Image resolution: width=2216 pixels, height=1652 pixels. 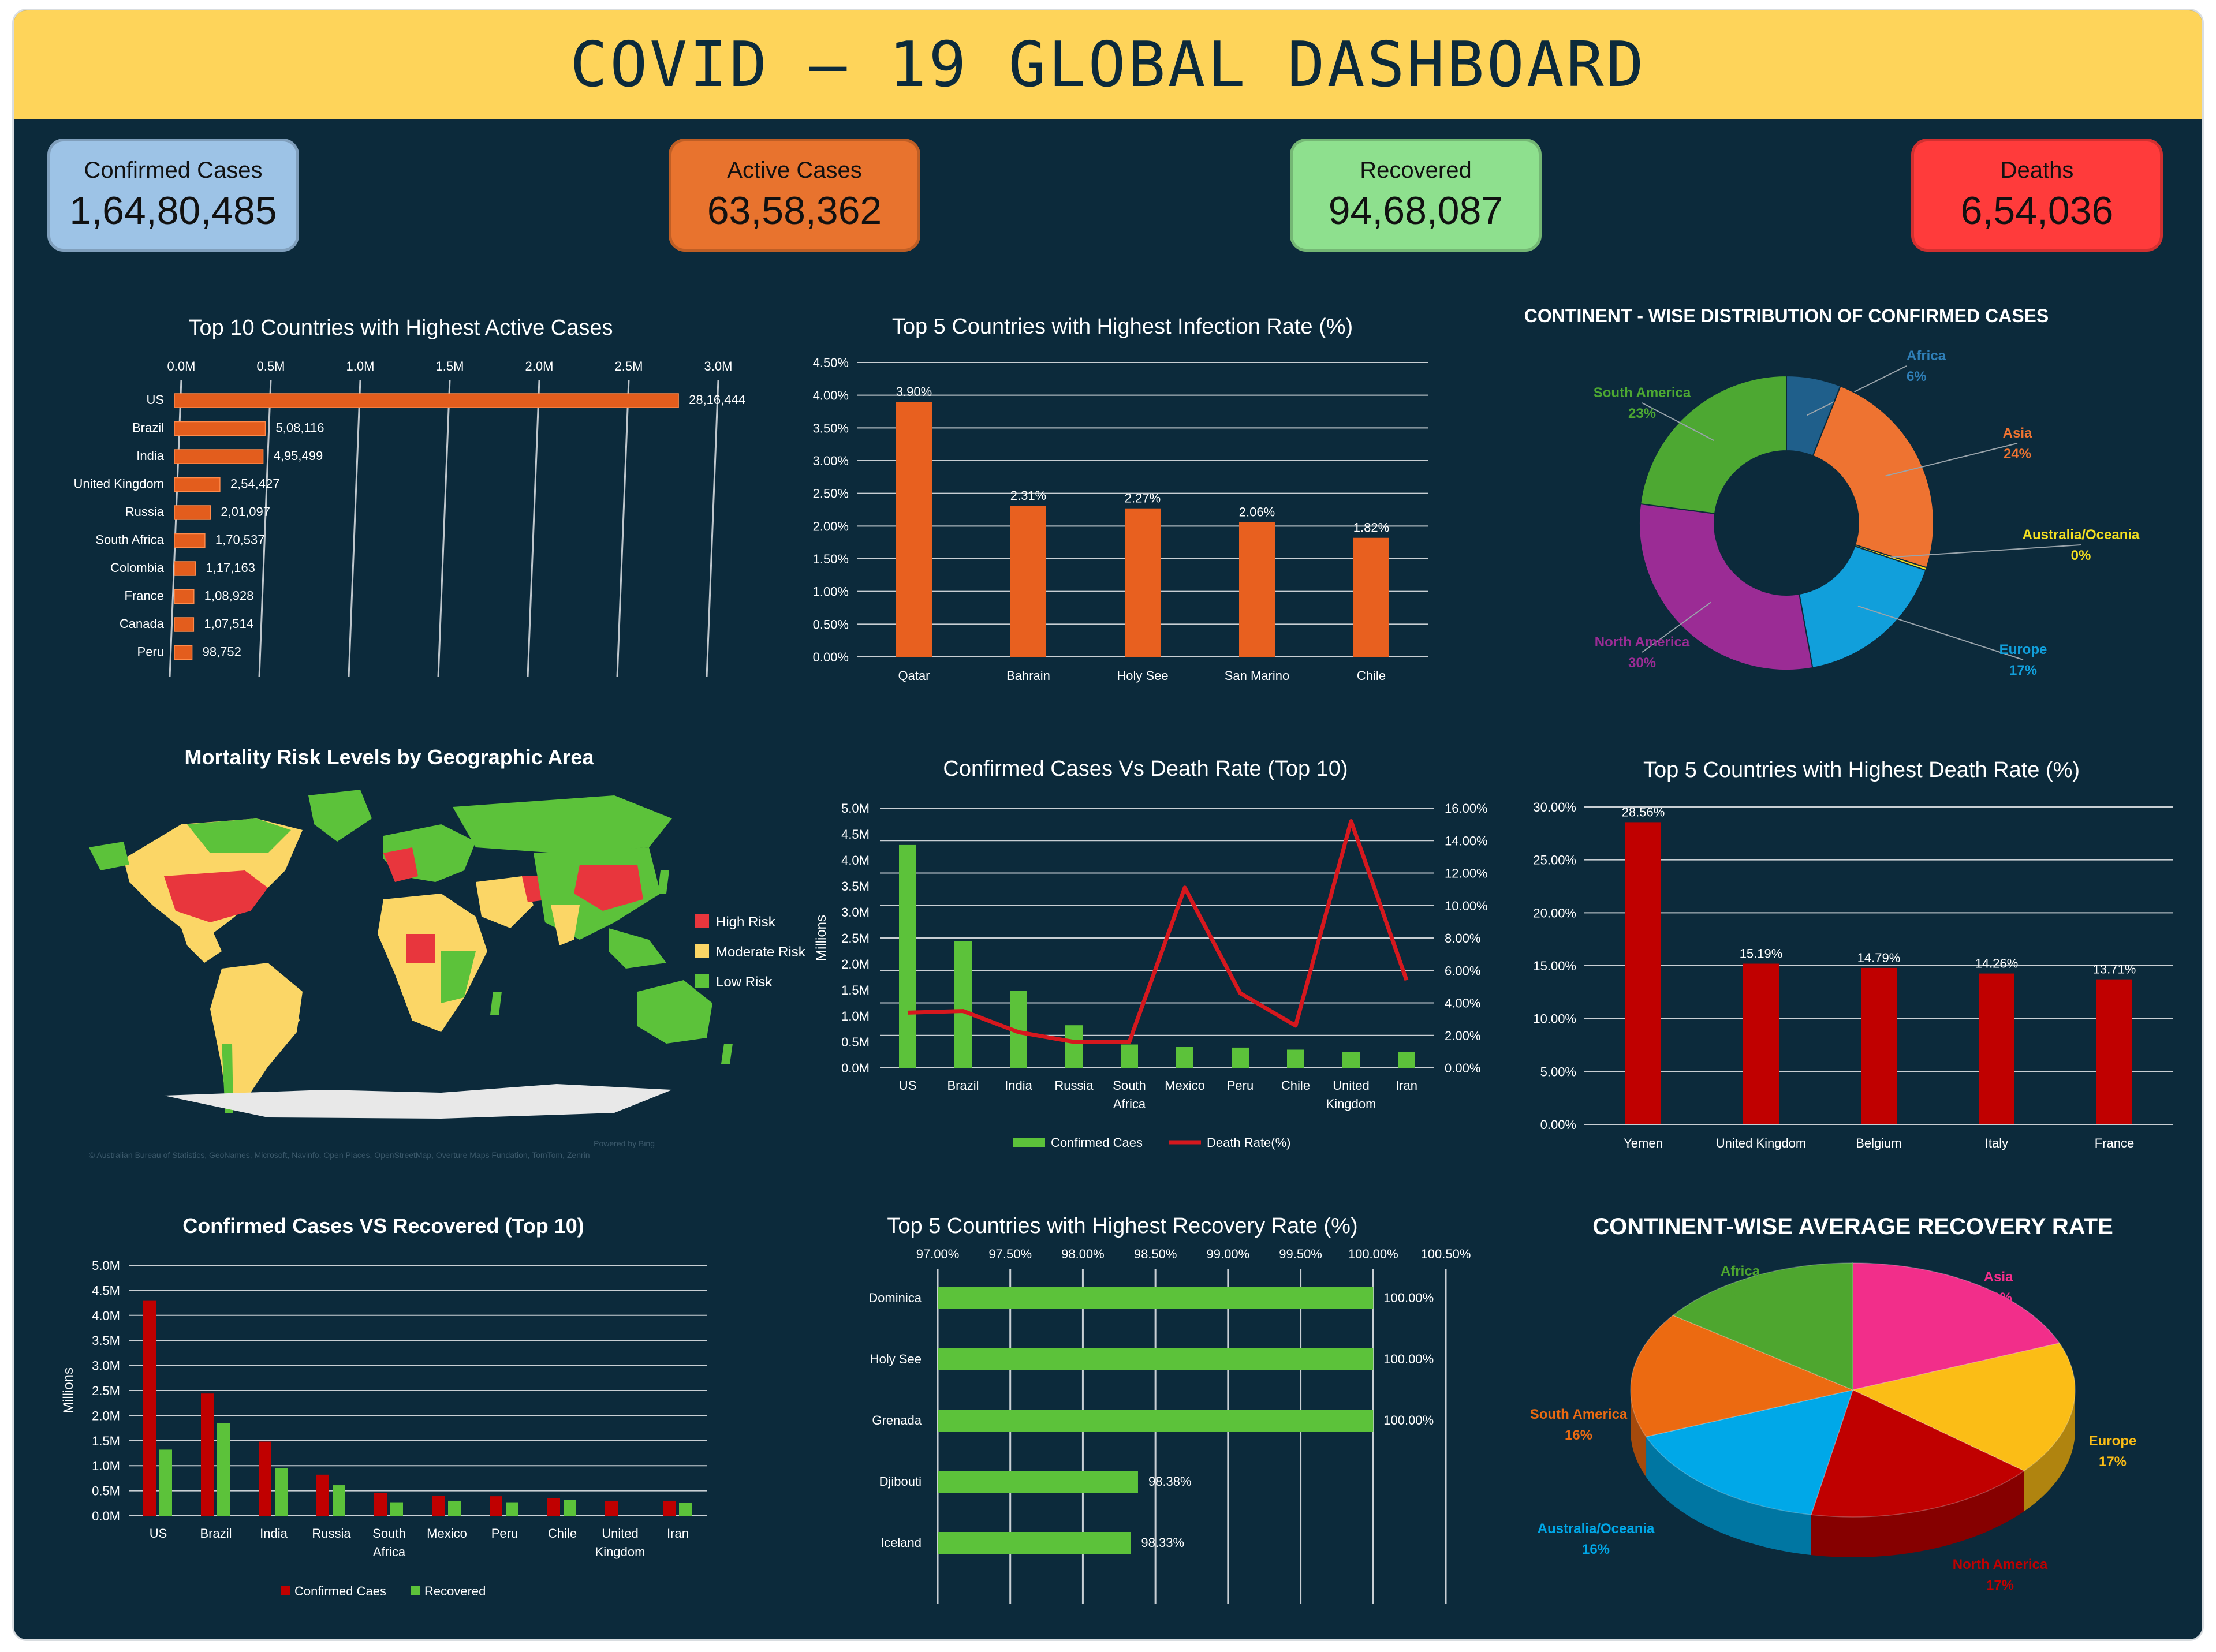 What do you see at coordinates (718, 366) in the screenshot?
I see `x-tick-label: 3.0M` at bounding box center [718, 366].